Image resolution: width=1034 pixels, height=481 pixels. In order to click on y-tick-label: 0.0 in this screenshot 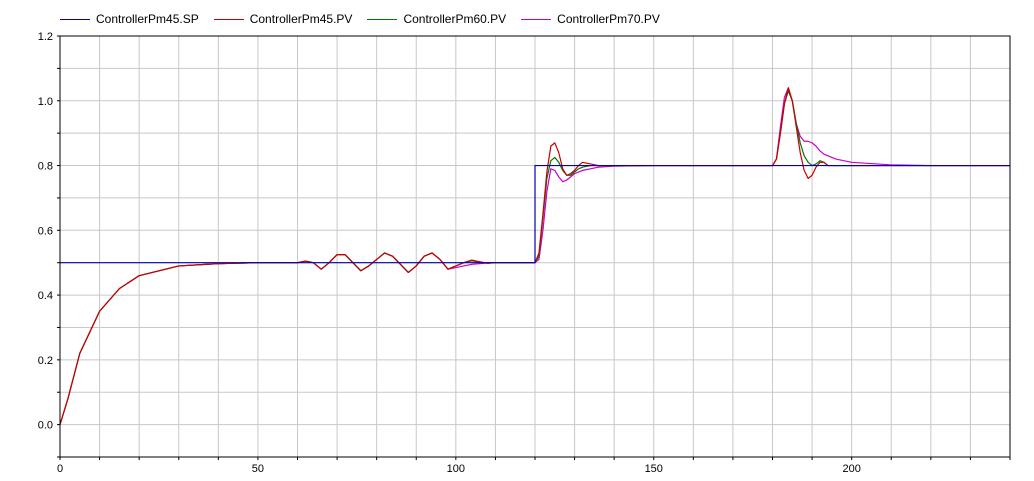, I will do `click(45, 426)`.